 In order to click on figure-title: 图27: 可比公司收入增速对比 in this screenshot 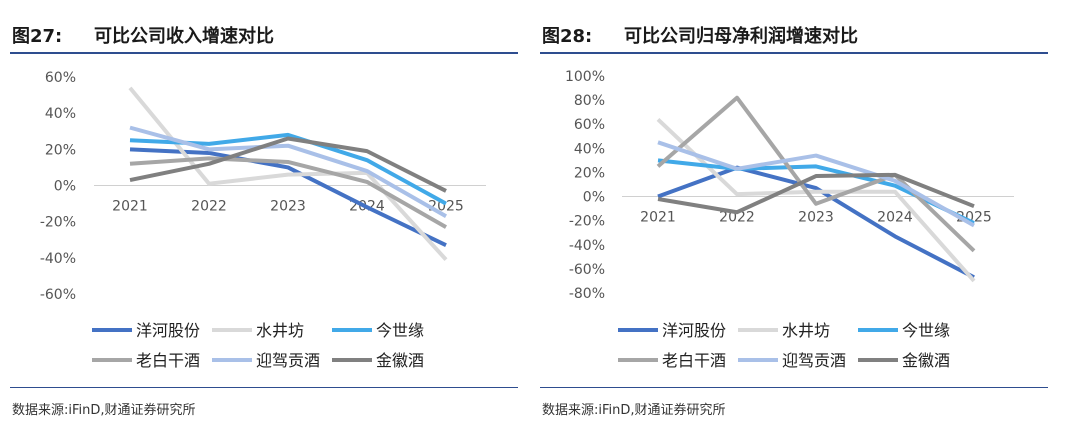, I will do `click(143, 35)`.